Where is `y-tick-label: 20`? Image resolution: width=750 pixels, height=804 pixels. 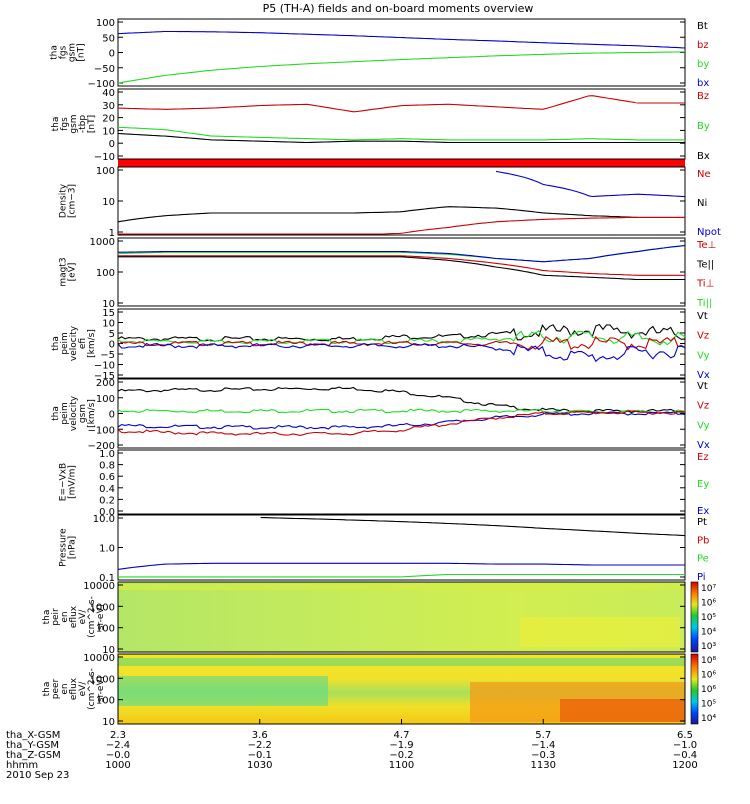
y-tick-label: 20 is located at coordinates (108, 119).